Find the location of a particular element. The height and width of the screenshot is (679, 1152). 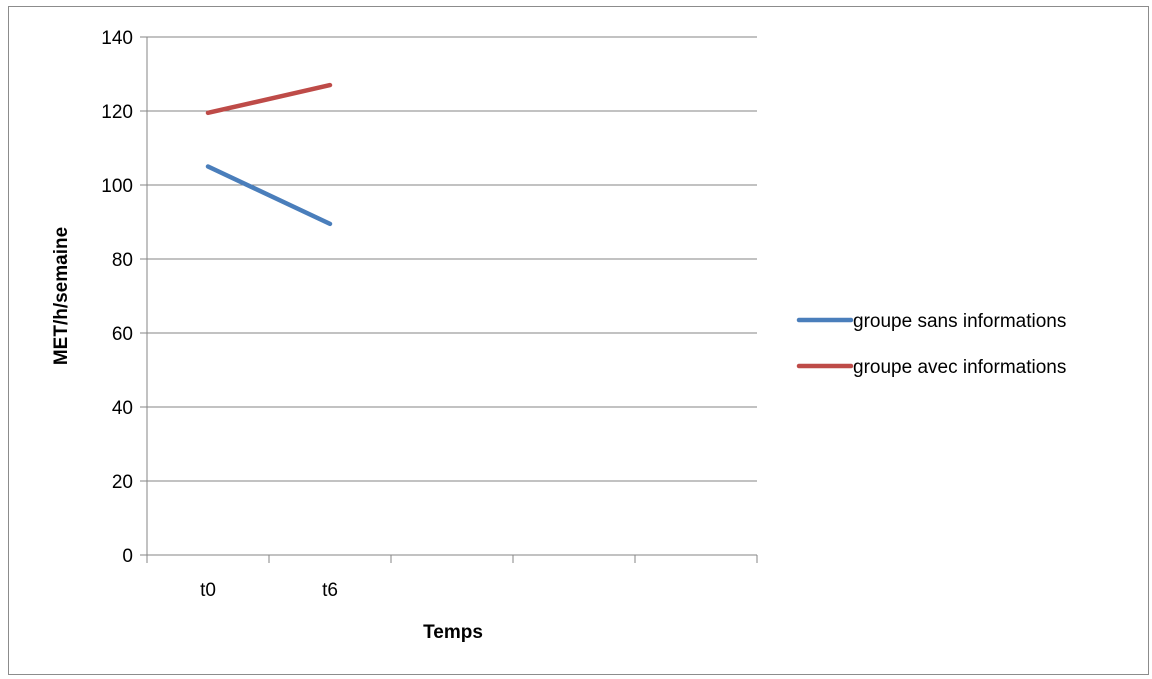

legend-label: groupe avec informations is located at coordinates (959, 367).